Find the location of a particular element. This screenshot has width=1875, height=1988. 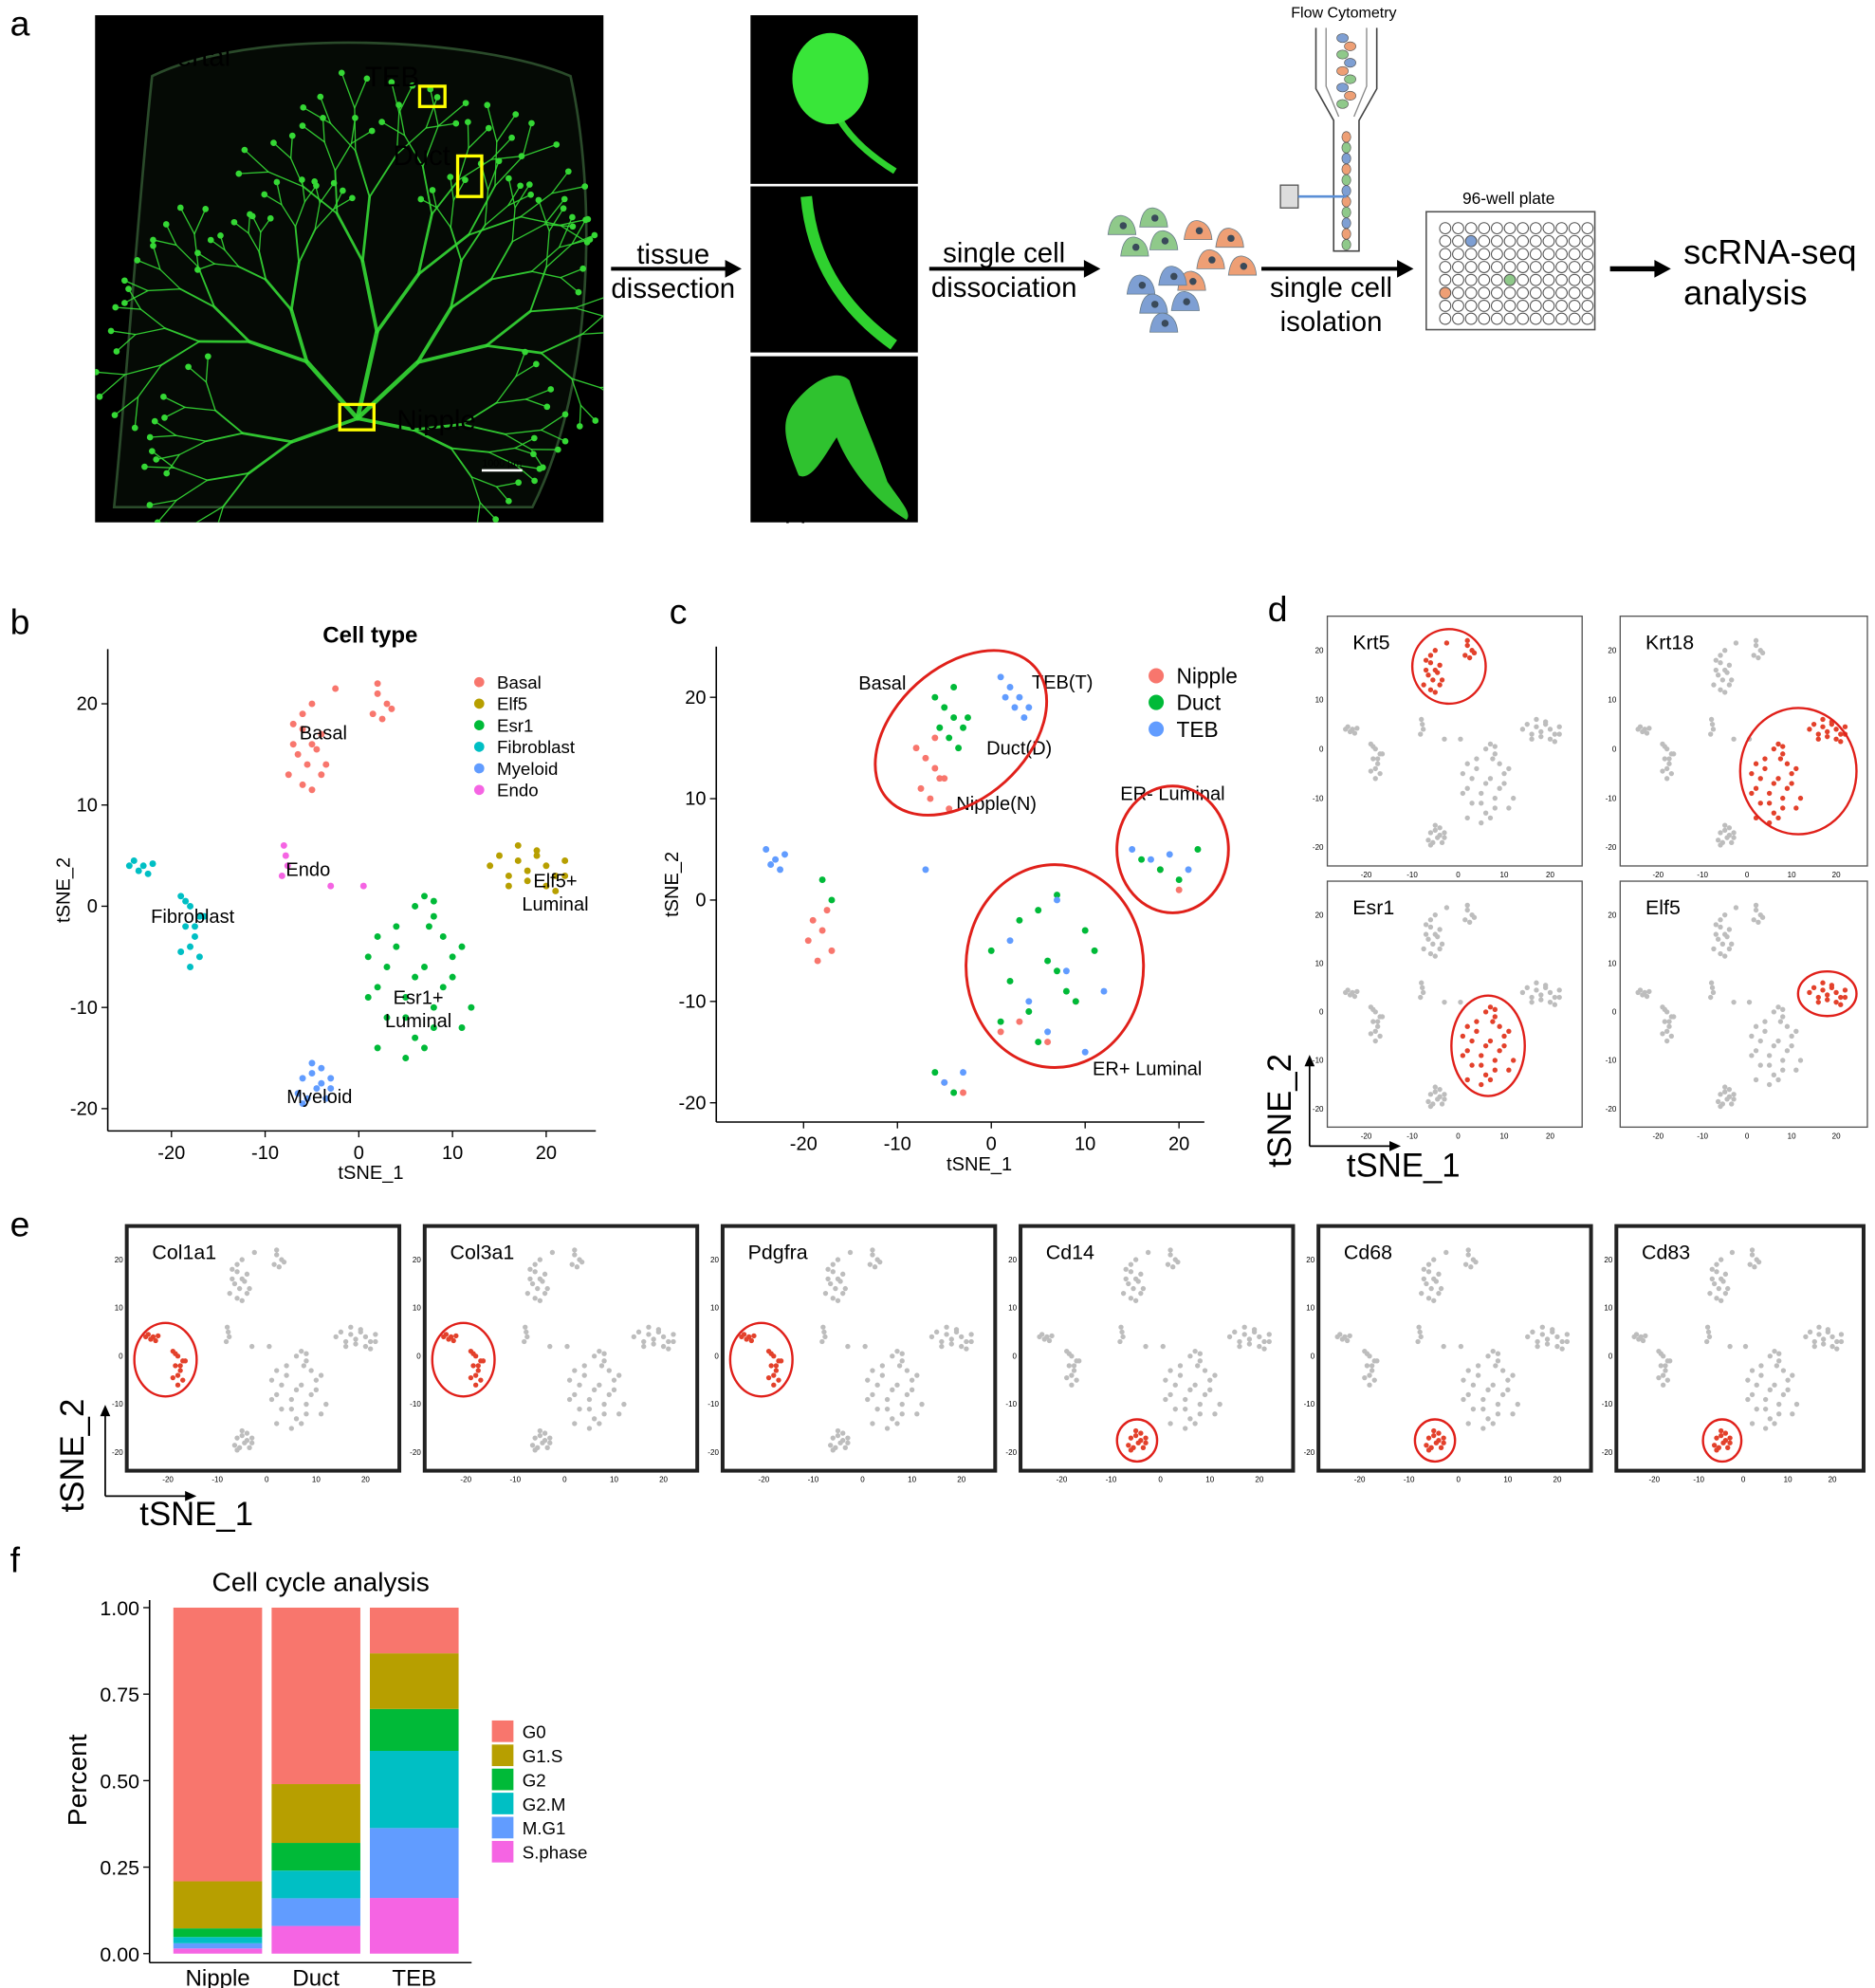

y-tick-label: 20 is located at coordinates (695, 698).